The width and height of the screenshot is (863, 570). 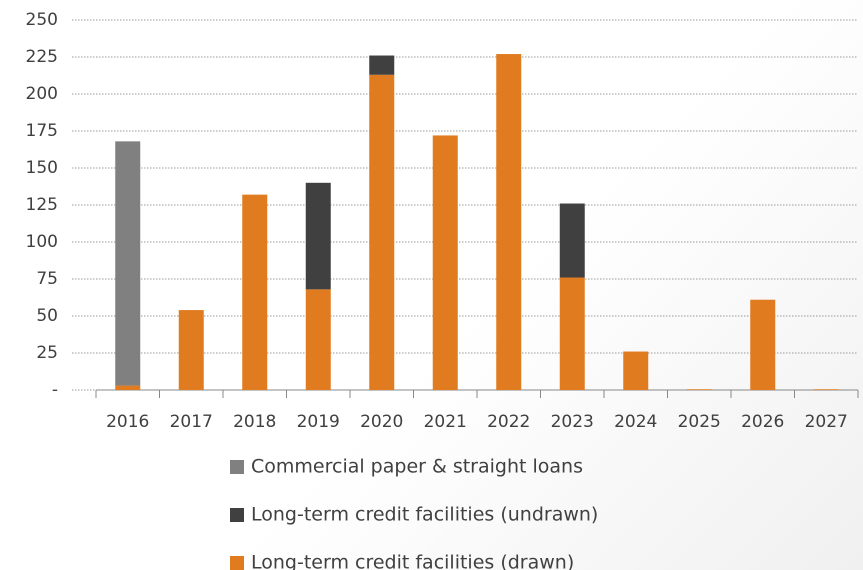 What do you see at coordinates (42, 205) in the screenshot?
I see `y-tick-label: 125` at bounding box center [42, 205].